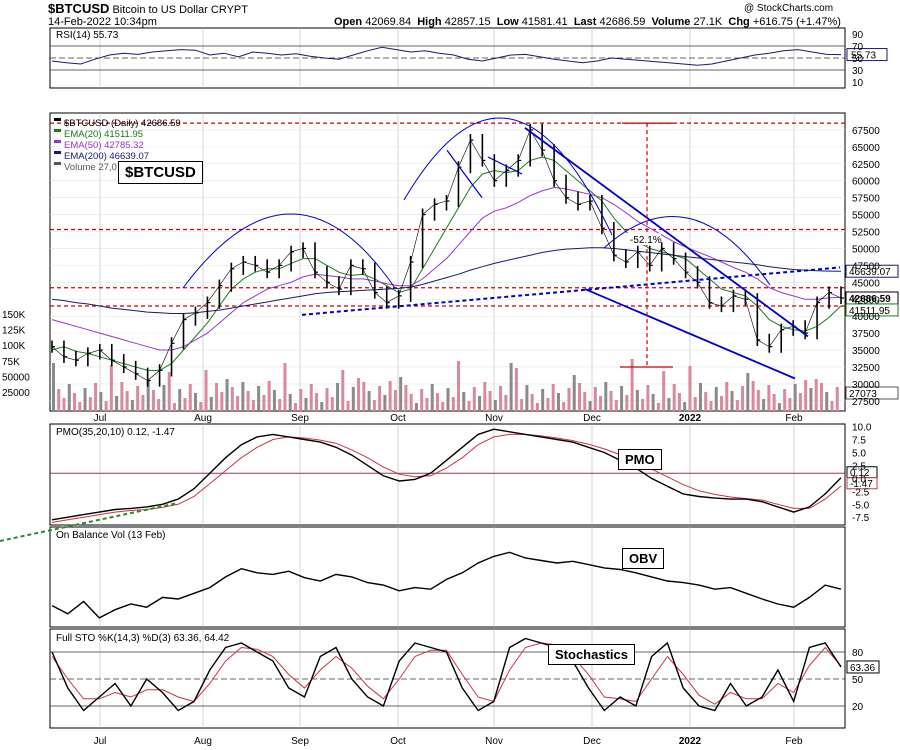 The image size is (900, 750). I want to click on legend-entry: EMA(20) 41511.95, so click(103, 134).